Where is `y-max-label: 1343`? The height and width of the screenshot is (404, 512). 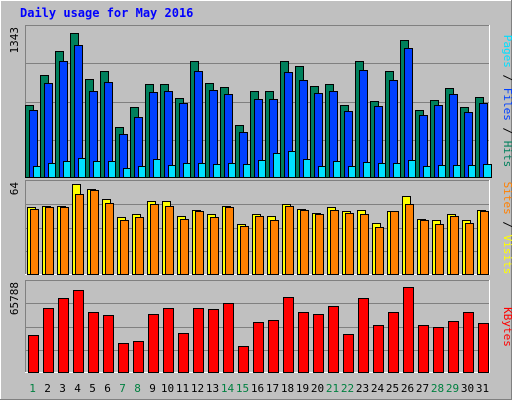 y-max-label: 1343 is located at coordinates (14, 40).